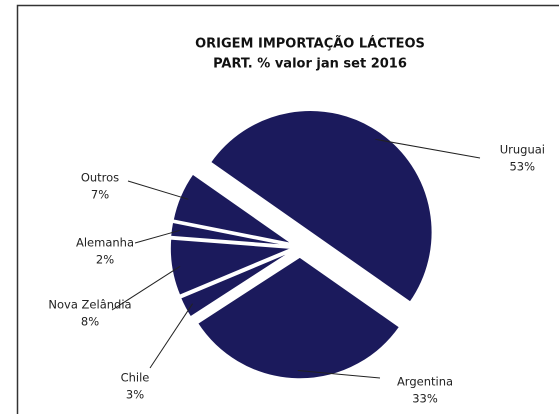 This screenshot has width=559, height=414. I want to click on slice-value-label: 3%, so click(135, 395).